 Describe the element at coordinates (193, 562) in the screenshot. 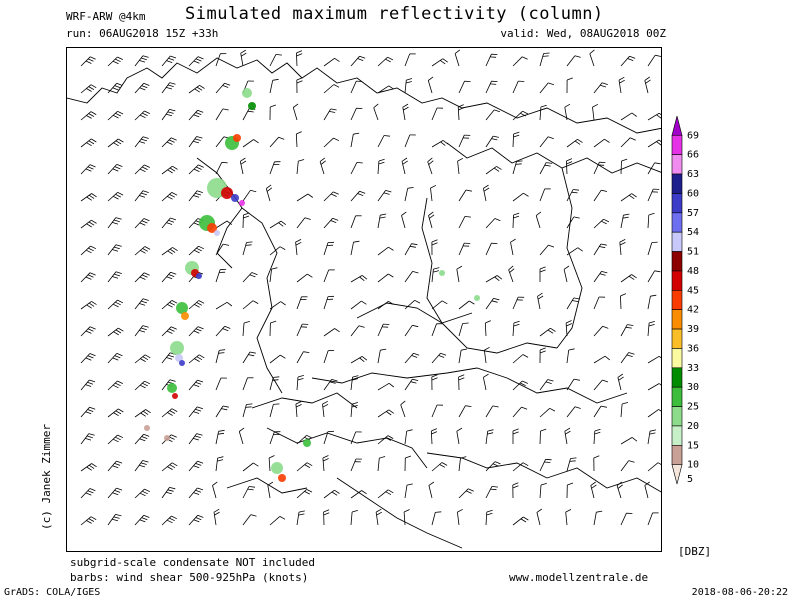

I see `footer-note-condensate: subgrid-scale condensate NOT included` at that location.